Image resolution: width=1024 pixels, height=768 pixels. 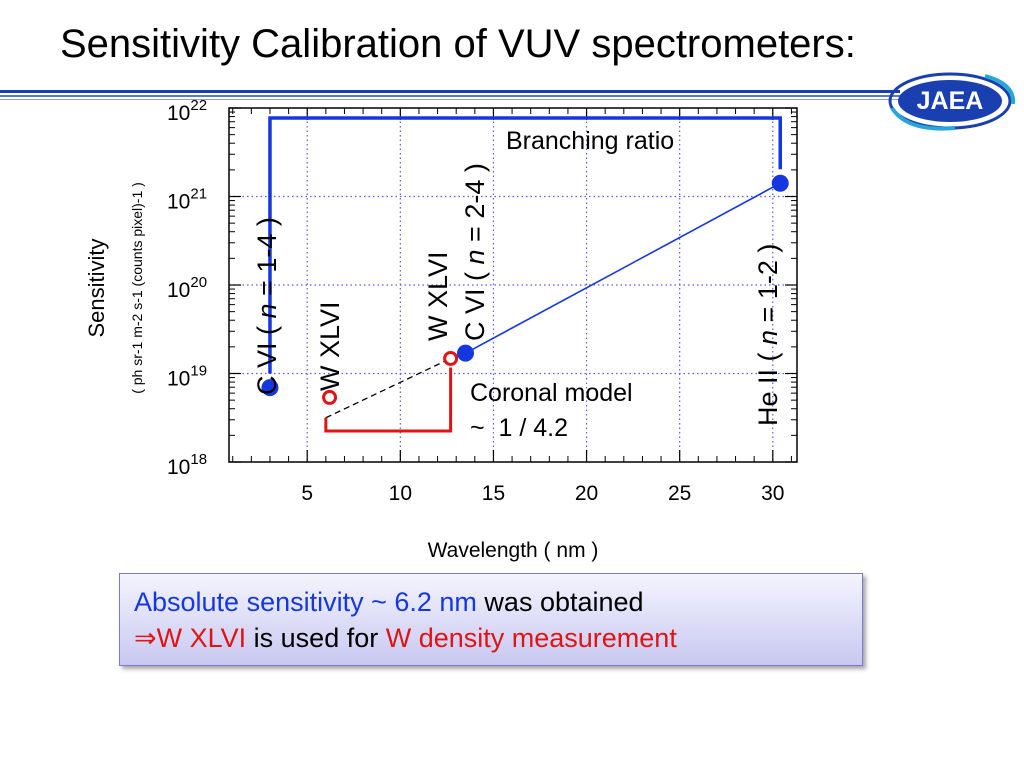 I want to click on label-w46-low: W XLVI, so click(x=330, y=346).